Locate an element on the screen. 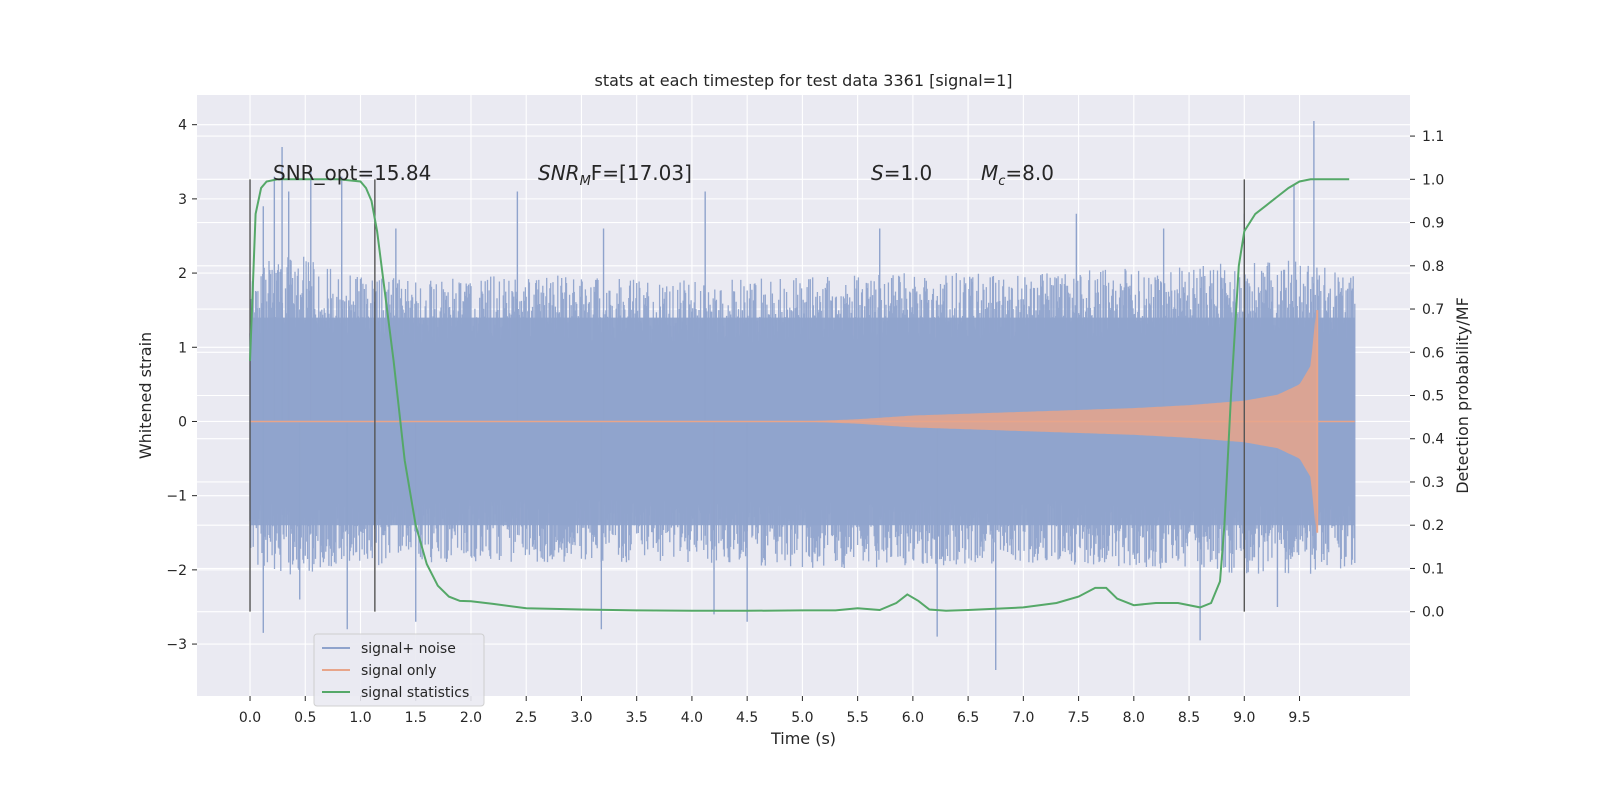  annotation-s: S=1.0 is located at coordinates (901, 173).